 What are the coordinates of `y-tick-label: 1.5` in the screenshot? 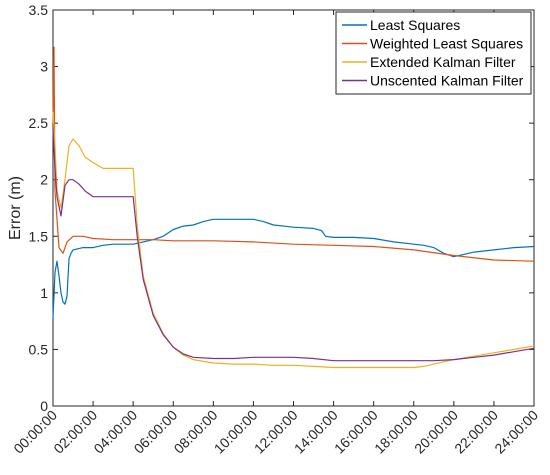 It's located at (39, 236).